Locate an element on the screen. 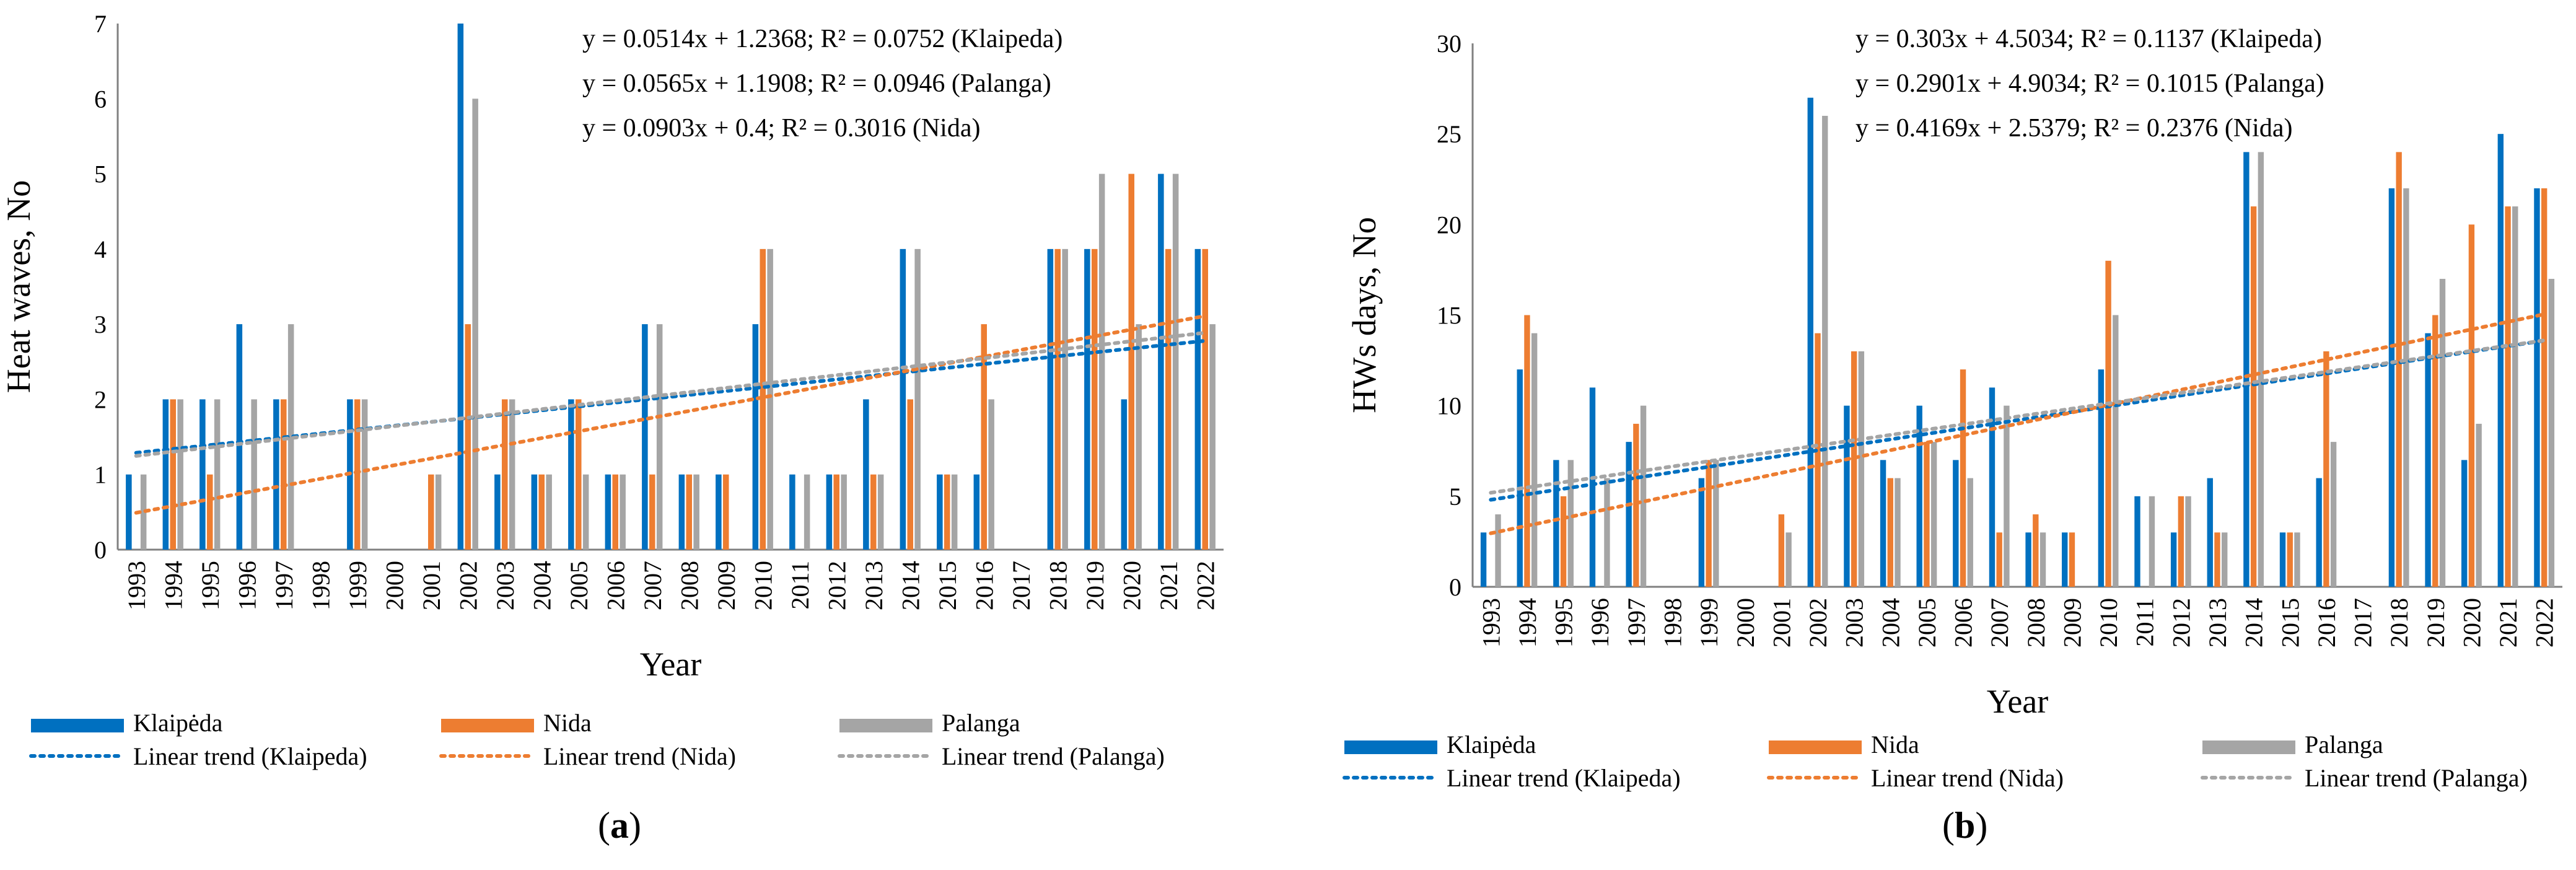 The image size is (2576, 870). x-tick-label: 1994 is located at coordinates (173, 585).